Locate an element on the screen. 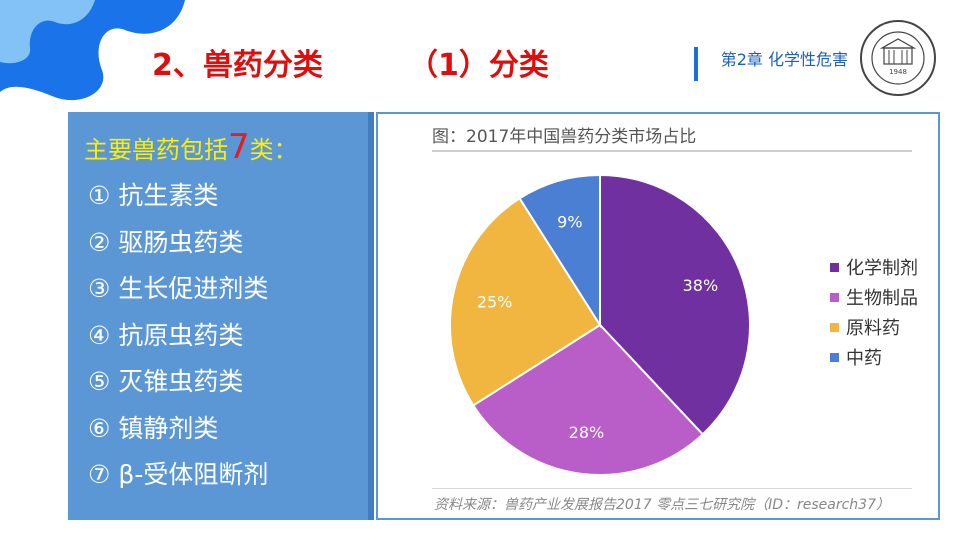 The height and width of the screenshot is (540, 960). pie-label: 25% is located at coordinates (495, 301).